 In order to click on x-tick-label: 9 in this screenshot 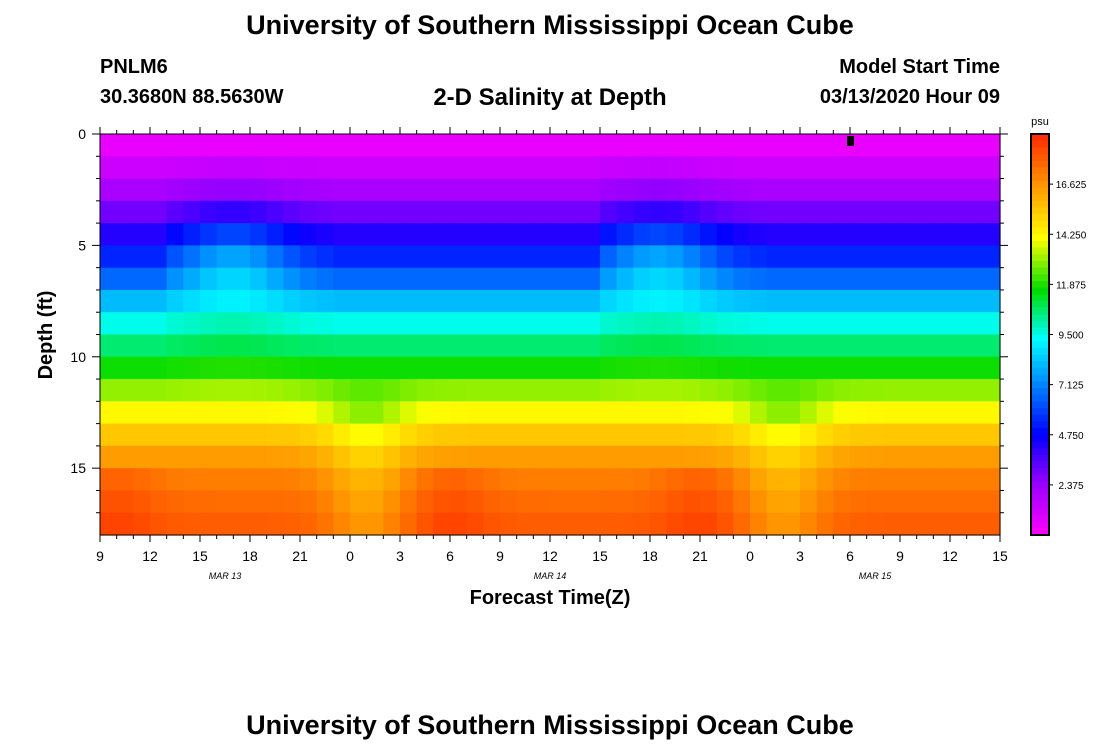, I will do `click(900, 556)`.